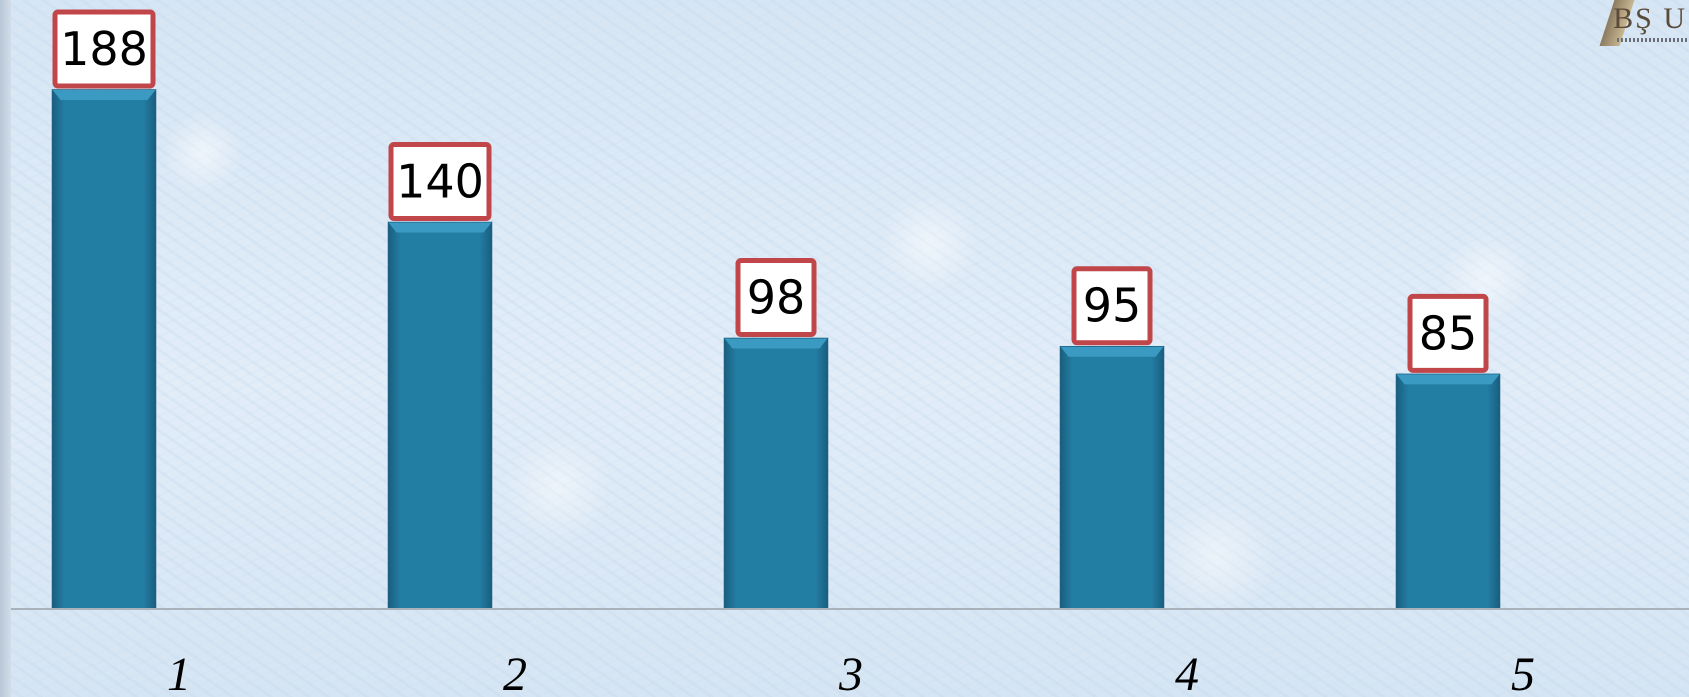  What do you see at coordinates (1187, 672) in the screenshot?
I see `x-tick-label-4: 4` at bounding box center [1187, 672].